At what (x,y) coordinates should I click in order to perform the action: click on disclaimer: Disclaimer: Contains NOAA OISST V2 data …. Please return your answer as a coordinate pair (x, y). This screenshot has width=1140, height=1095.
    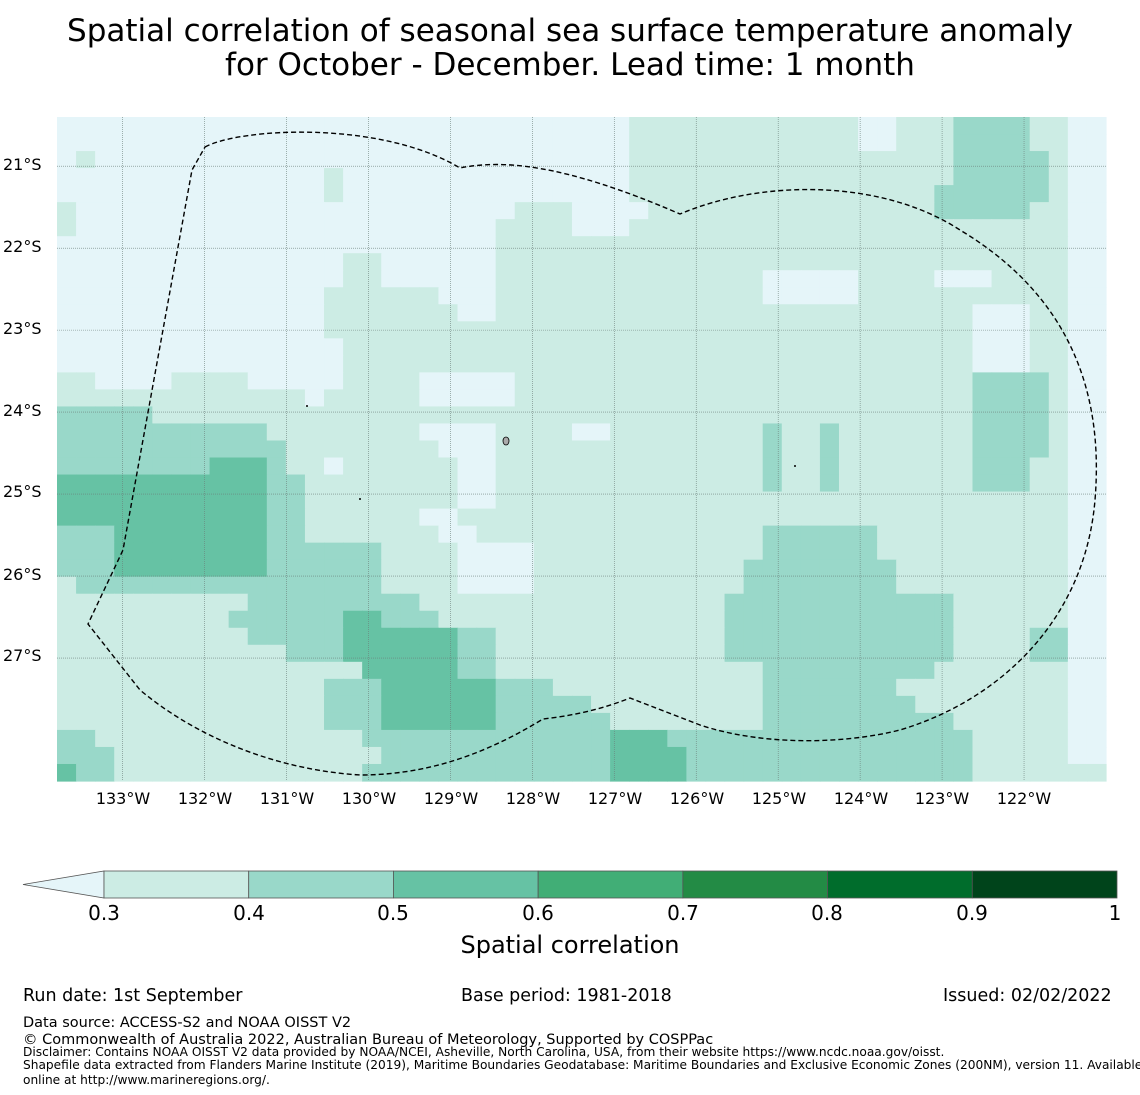
    Looking at the image, I should click on (484, 1052).